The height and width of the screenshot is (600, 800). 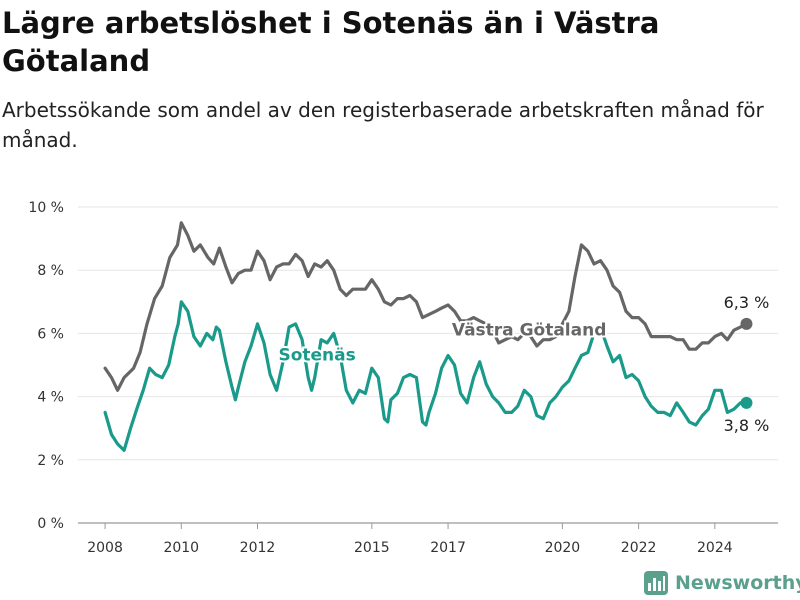 I want to click on end-value-label-vastra-gotaland: 6,3 %, so click(x=747, y=302).